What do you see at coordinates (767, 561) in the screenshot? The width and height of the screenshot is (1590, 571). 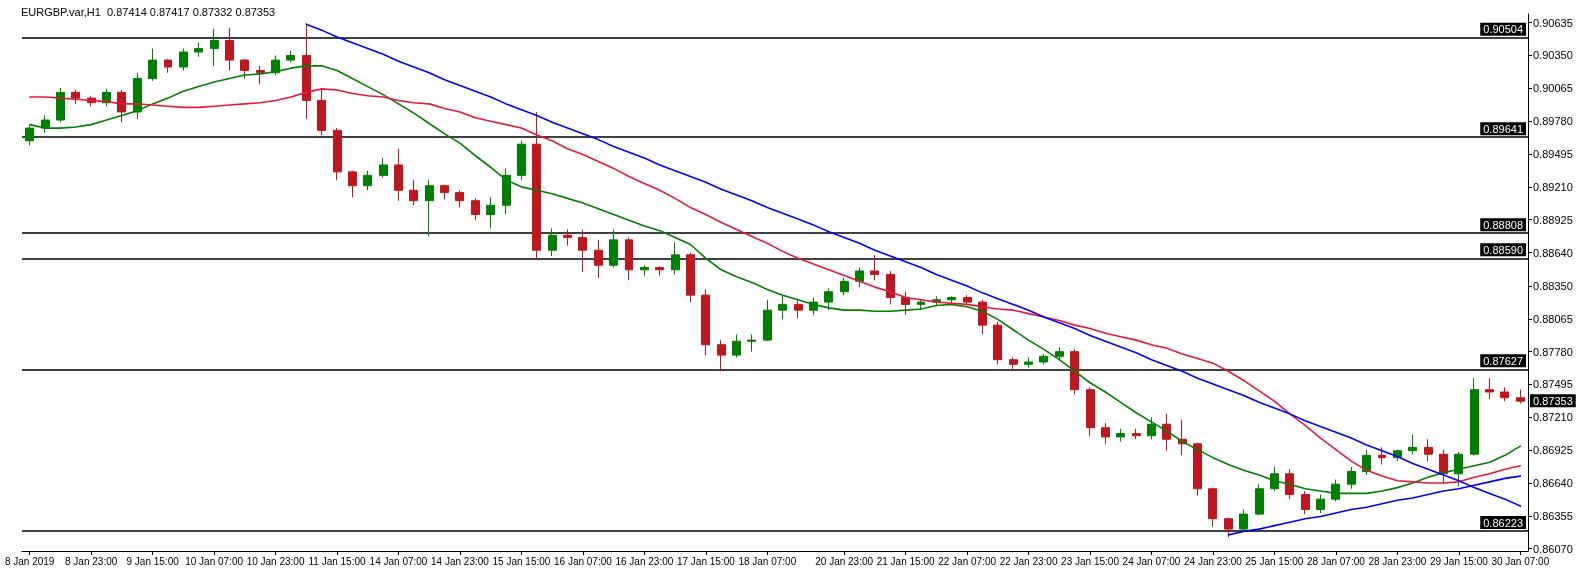 I see `x-tick-label: 18 Jan 07:00` at bounding box center [767, 561].